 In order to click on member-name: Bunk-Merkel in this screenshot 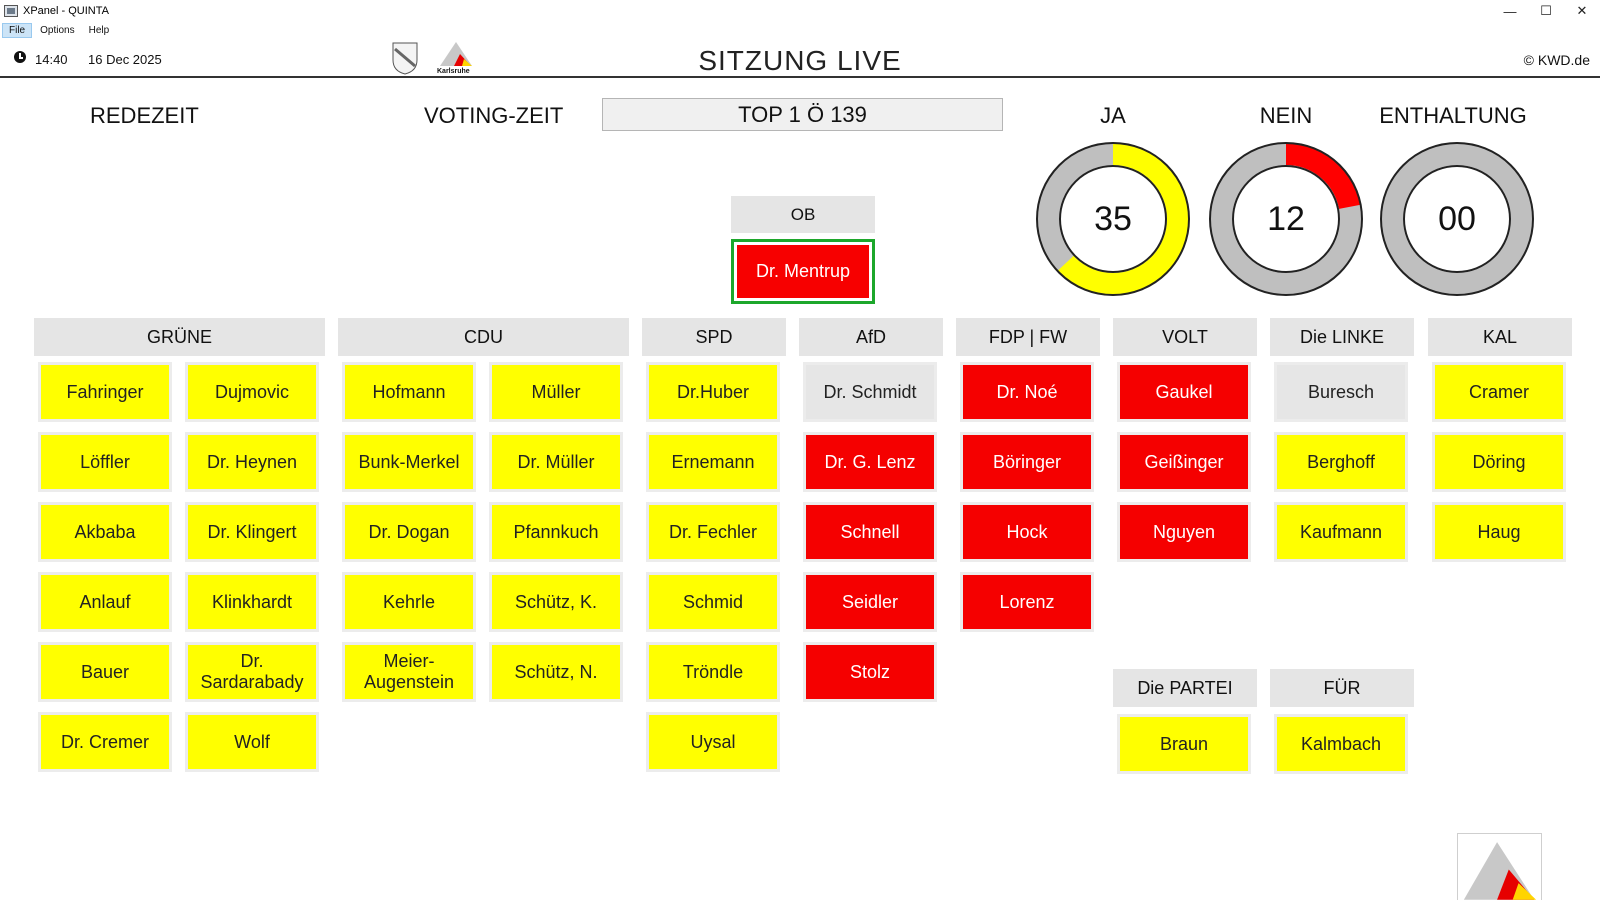, I will do `click(409, 462)`.